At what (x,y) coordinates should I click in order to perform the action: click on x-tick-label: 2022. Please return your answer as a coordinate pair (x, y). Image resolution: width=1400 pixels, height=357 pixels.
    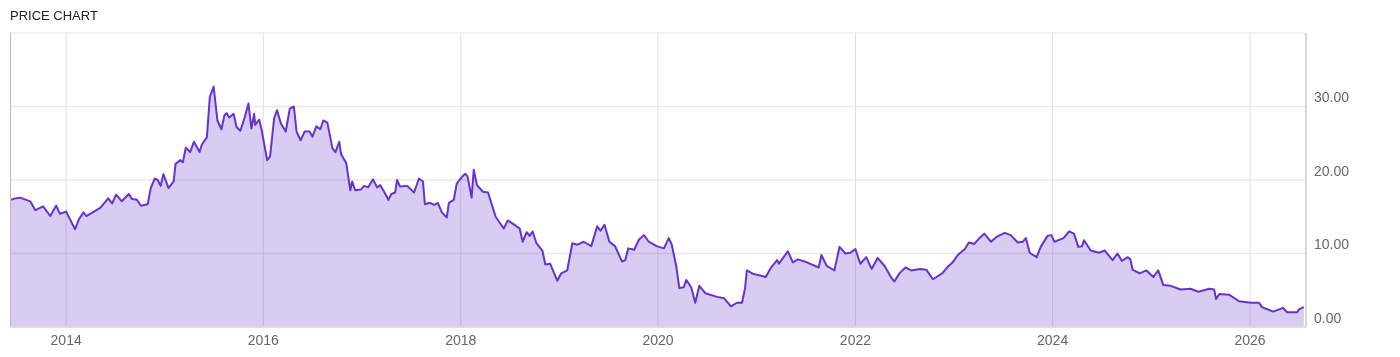
    Looking at the image, I should click on (855, 340).